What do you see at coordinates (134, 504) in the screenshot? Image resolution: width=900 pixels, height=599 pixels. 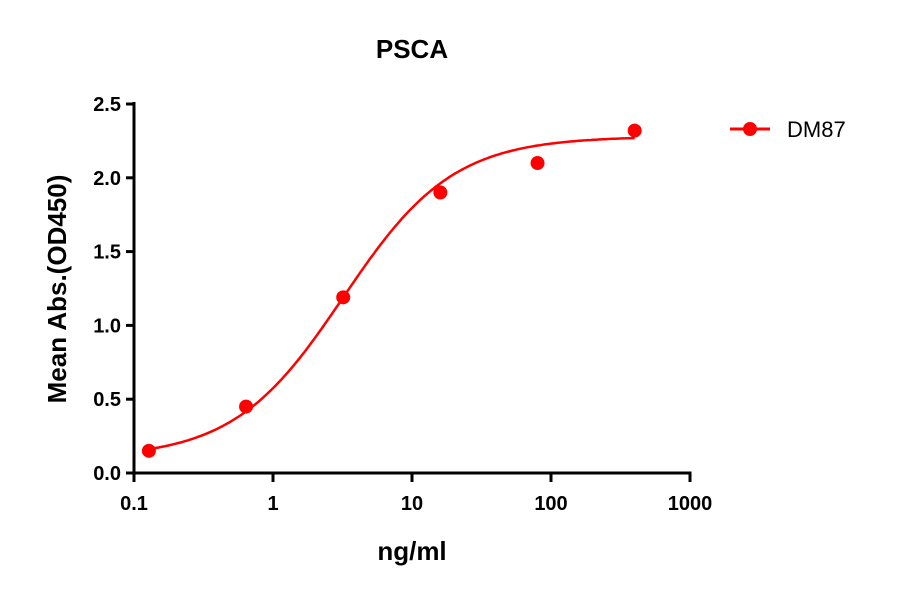 I see `x-tick-label: 0.1` at bounding box center [134, 504].